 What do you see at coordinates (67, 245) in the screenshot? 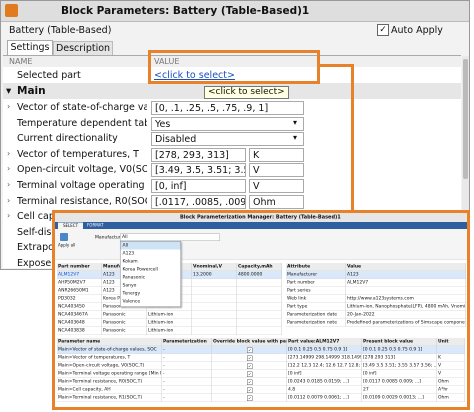
I see `apply-button: Apply all` at bounding box center [67, 245].